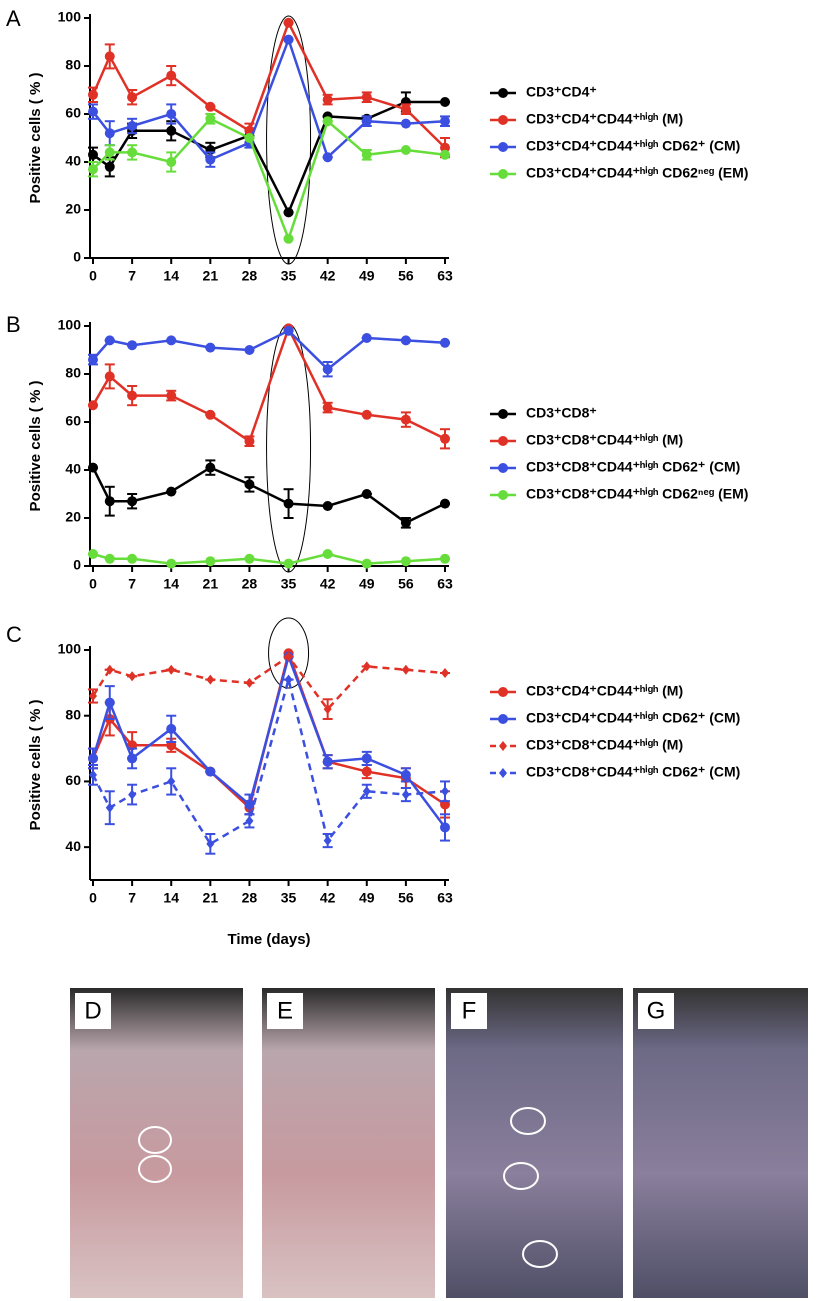 The image size is (825, 1301). What do you see at coordinates (656, 1010) in the screenshot?
I see `photo-label: G` at bounding box center [656, 1010].